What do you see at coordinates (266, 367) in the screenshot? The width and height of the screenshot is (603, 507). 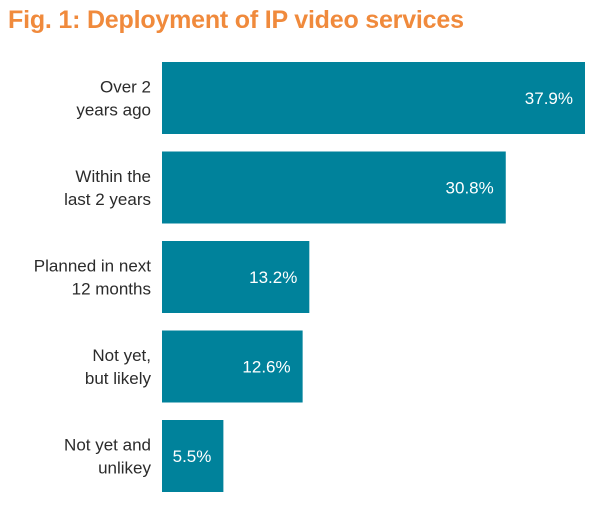 I see `value-label-4: 12.6%` at bounding box center [266, 367].